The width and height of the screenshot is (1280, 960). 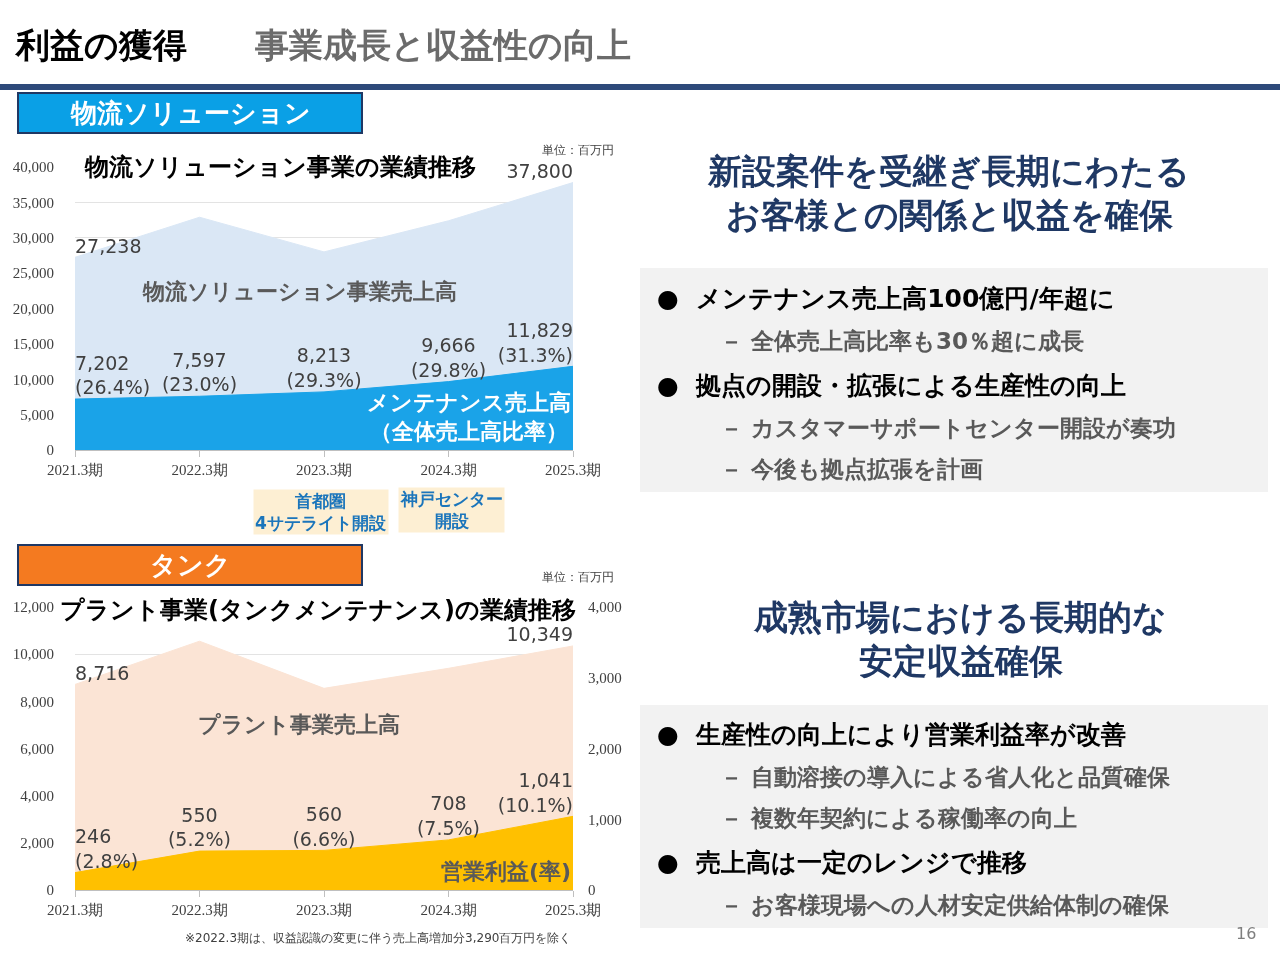 What do you see at coordinates (852, 469) in the screenshot?
I see `text: － 今後も拠点拡張を計画` at bounding box center [852, 469].